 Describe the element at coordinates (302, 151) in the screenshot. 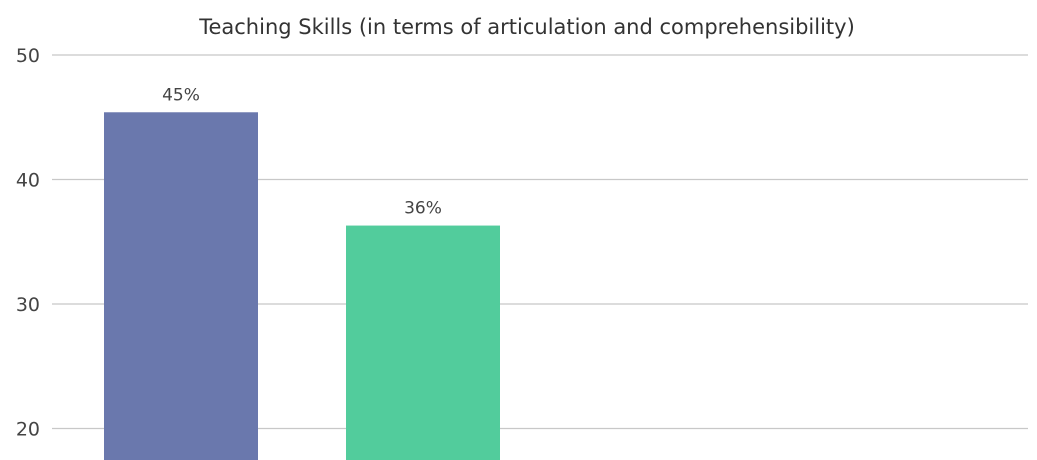

I see `data-labels: 45% 36%` at that location.